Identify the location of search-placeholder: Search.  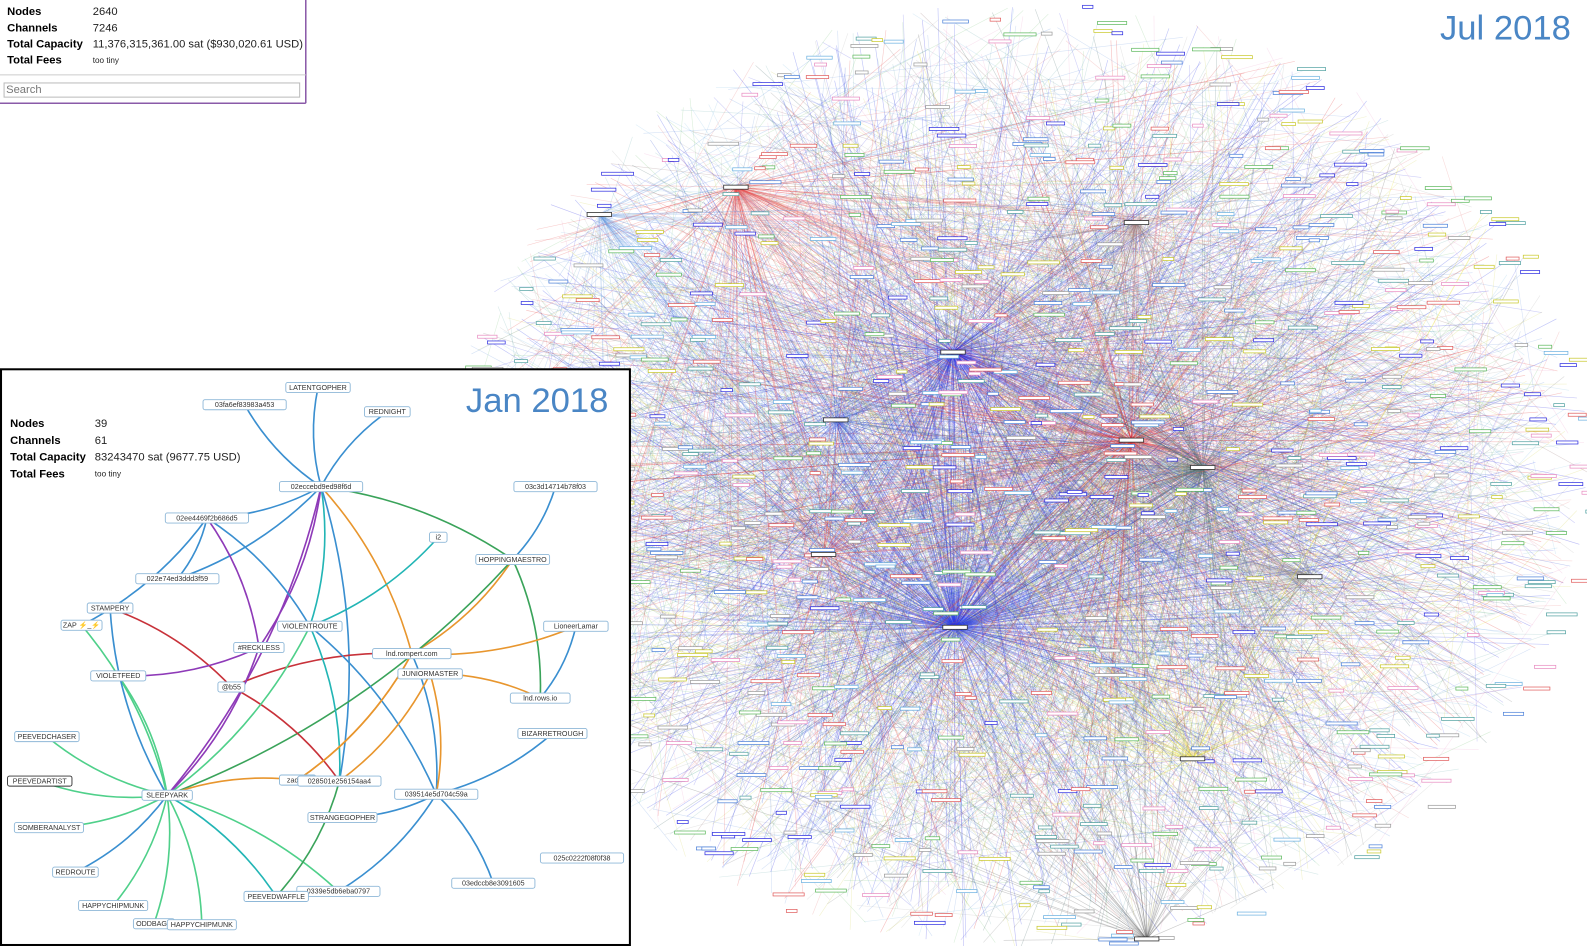
(23, 90).